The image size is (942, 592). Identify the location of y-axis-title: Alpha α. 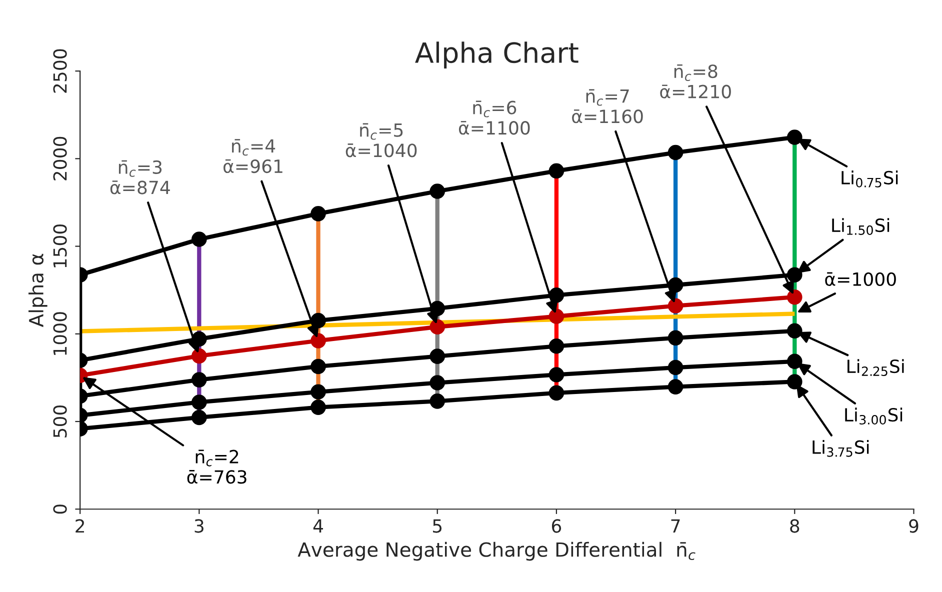
(38, 291).